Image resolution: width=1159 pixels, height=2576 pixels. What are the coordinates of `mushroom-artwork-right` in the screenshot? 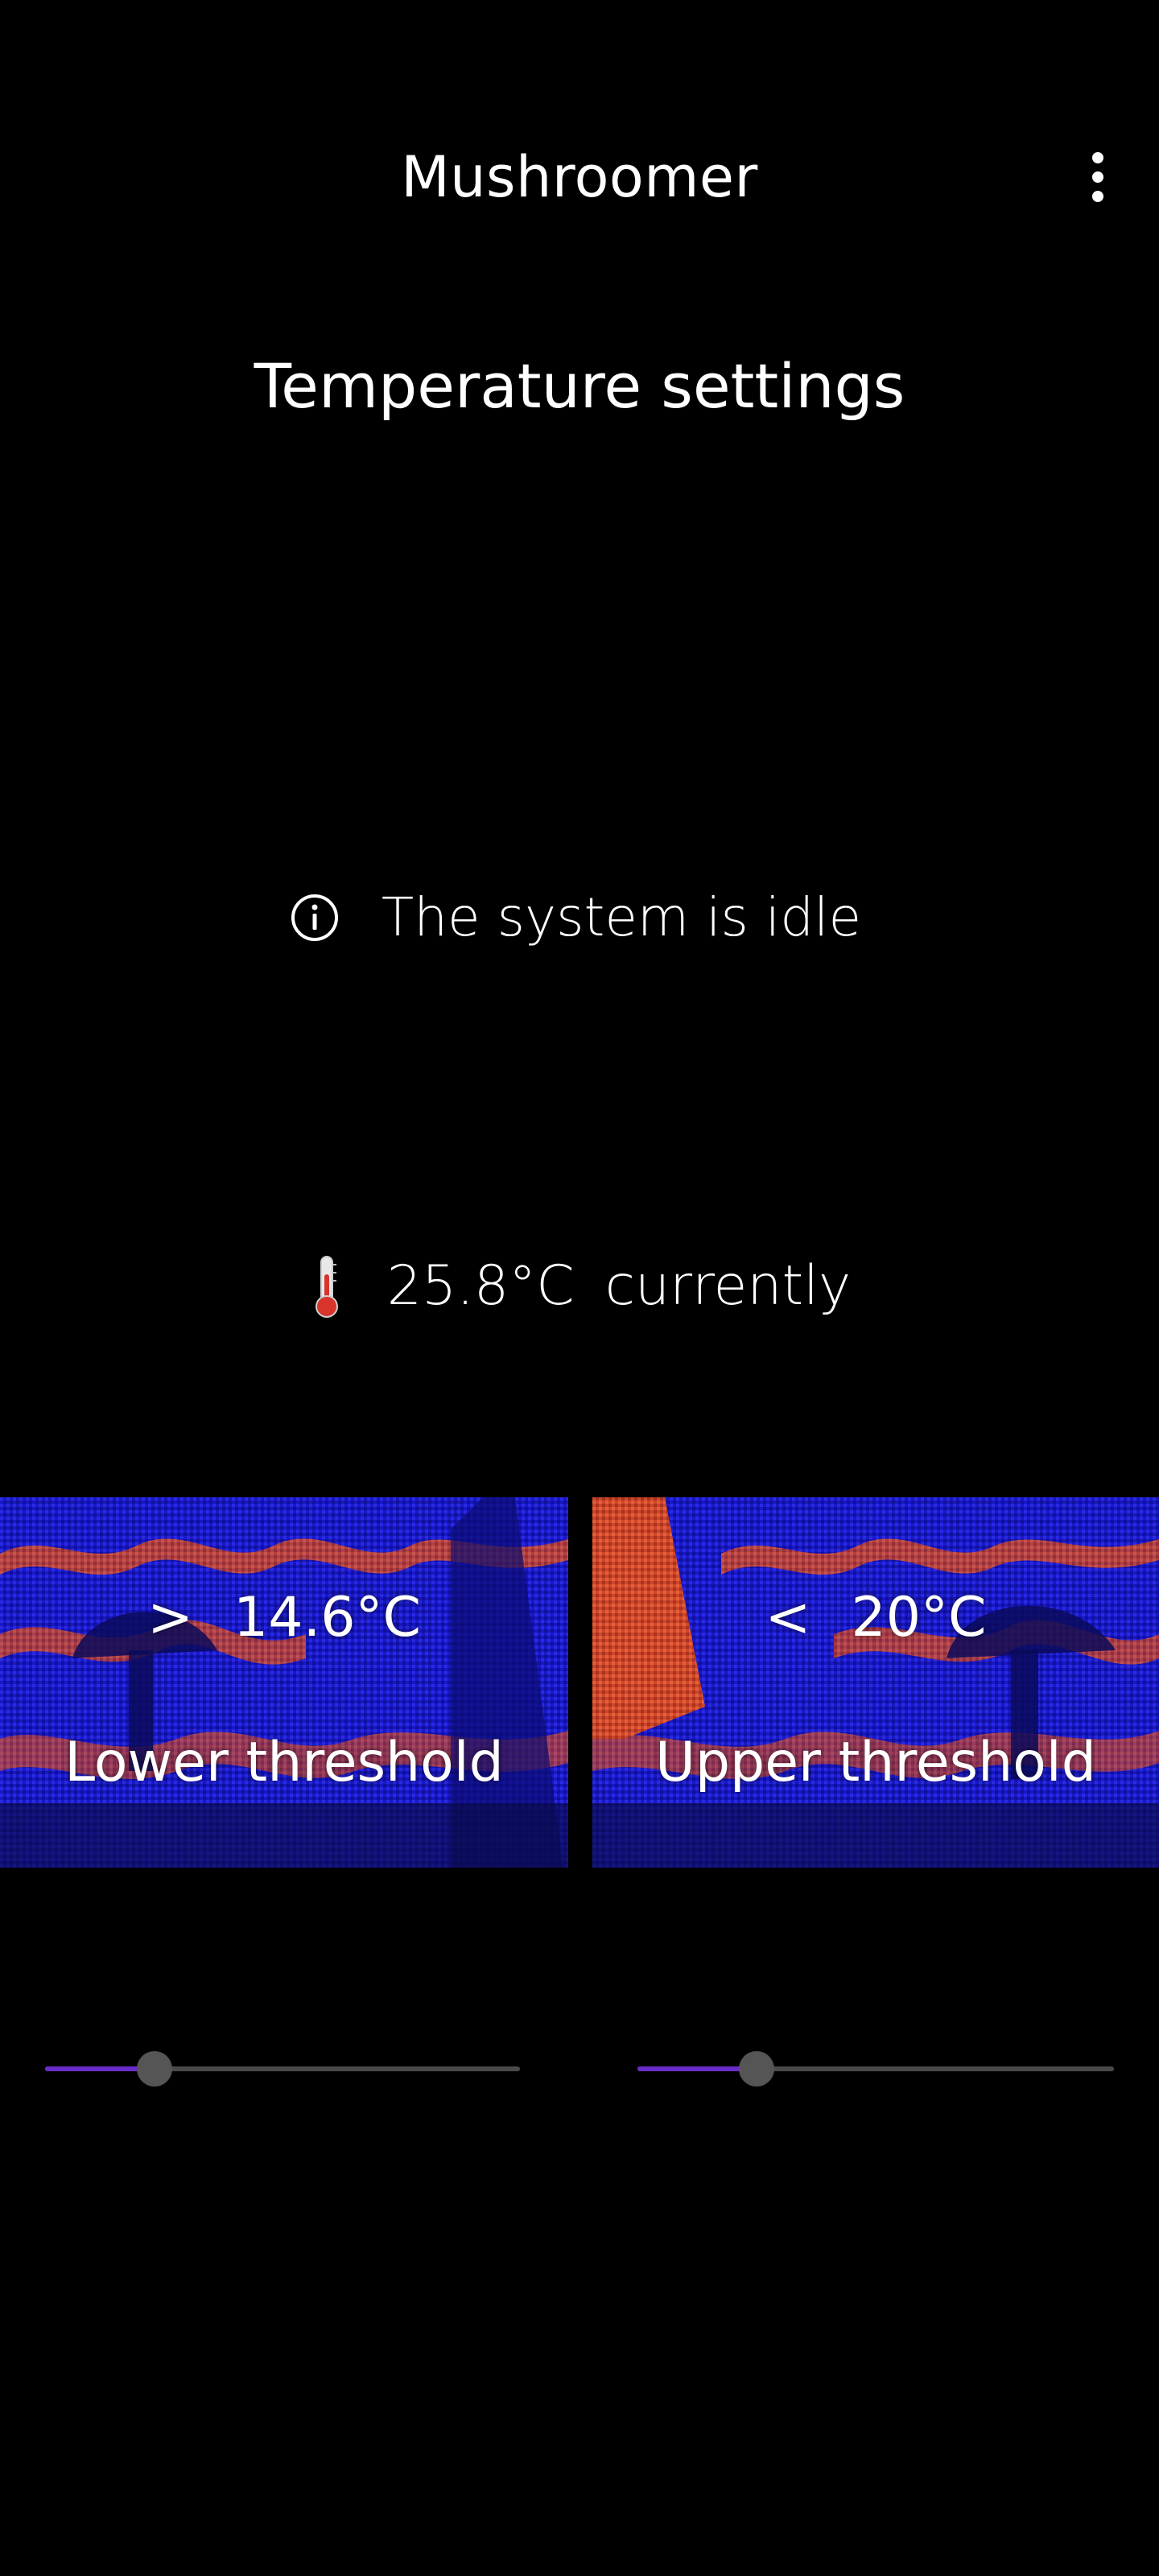 It's located at (876, 1683).